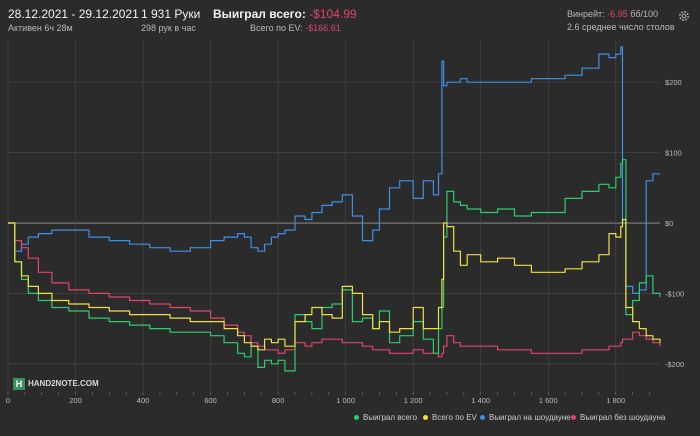 Image resolution: width=700 pixels, height=436 pixels. I want to click on x-tick-label: 1 800, so click(615, 400).